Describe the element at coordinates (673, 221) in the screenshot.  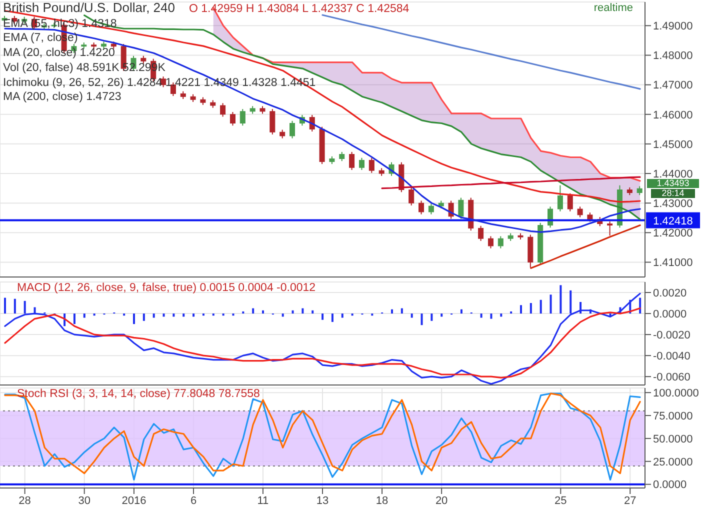
I see `ref-line-label: 1.42418` at that location.